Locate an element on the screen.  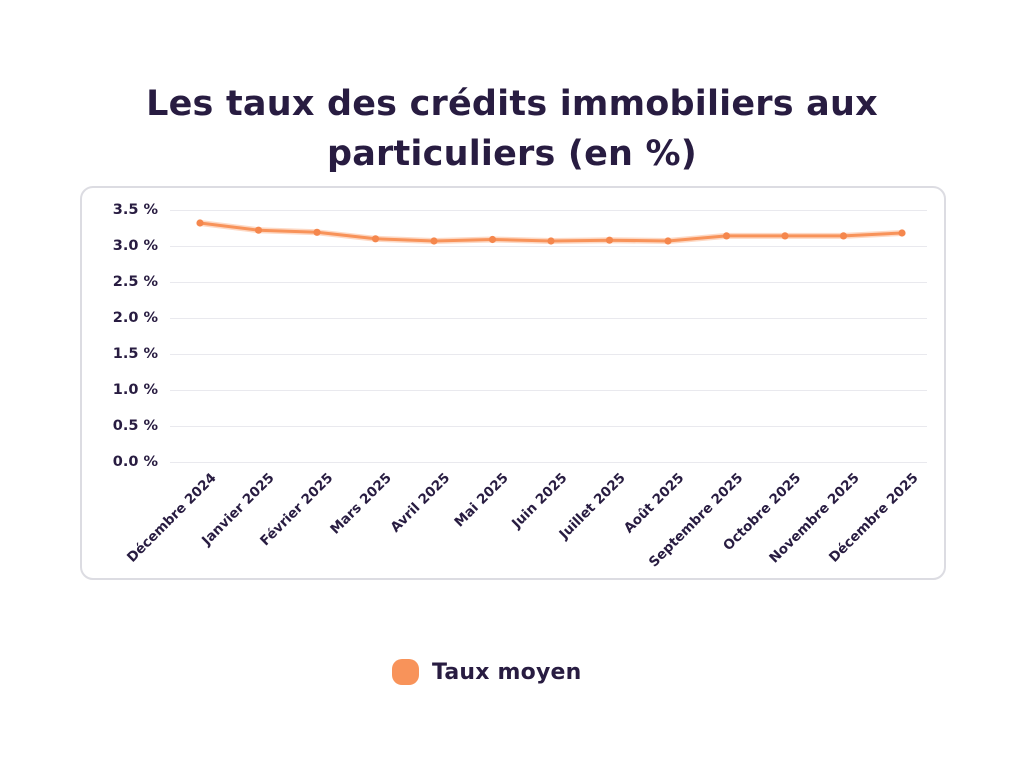
y-tick-label: 2.0 % is located at coordinates (135, 318).